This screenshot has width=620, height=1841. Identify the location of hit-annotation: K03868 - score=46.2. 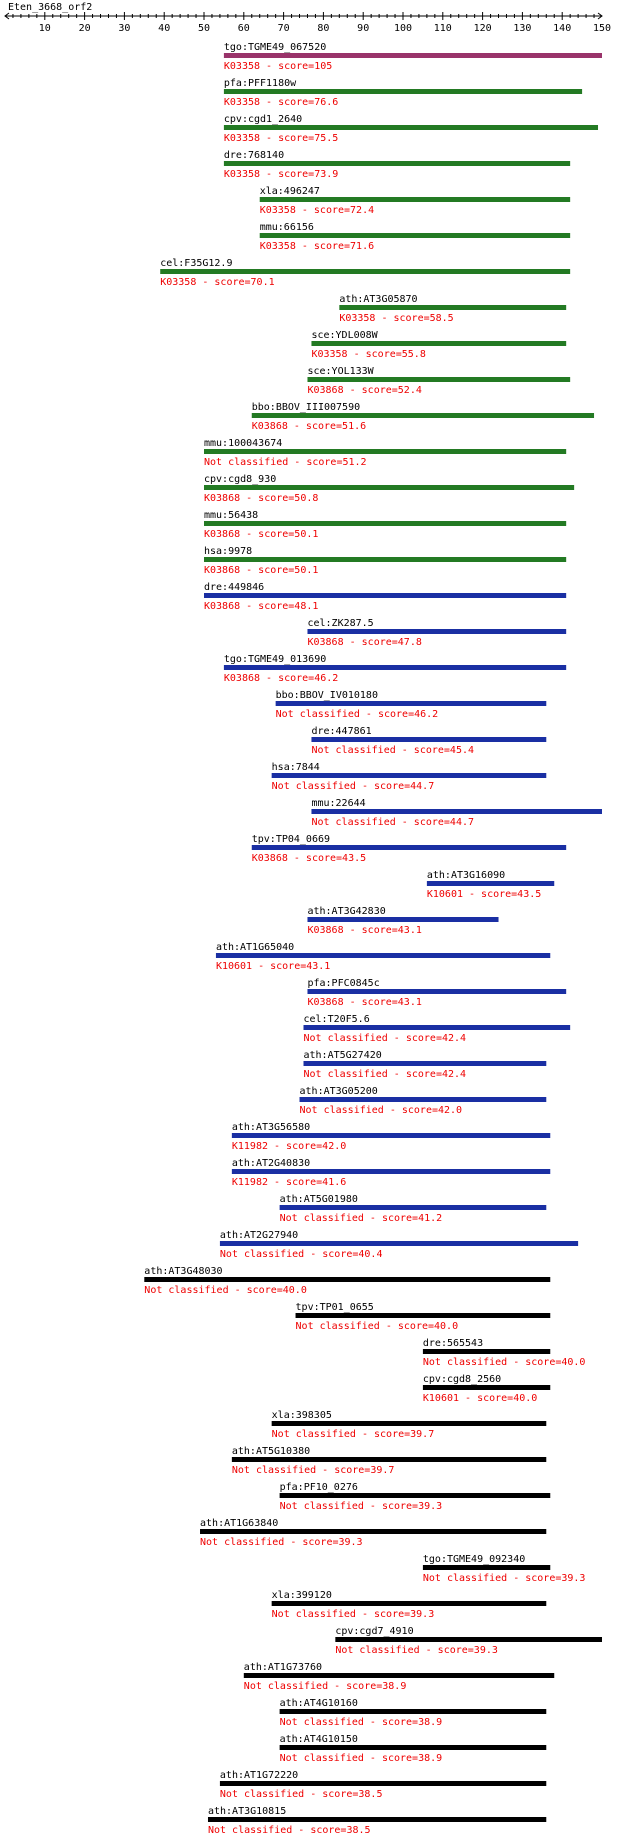
(281, 678).